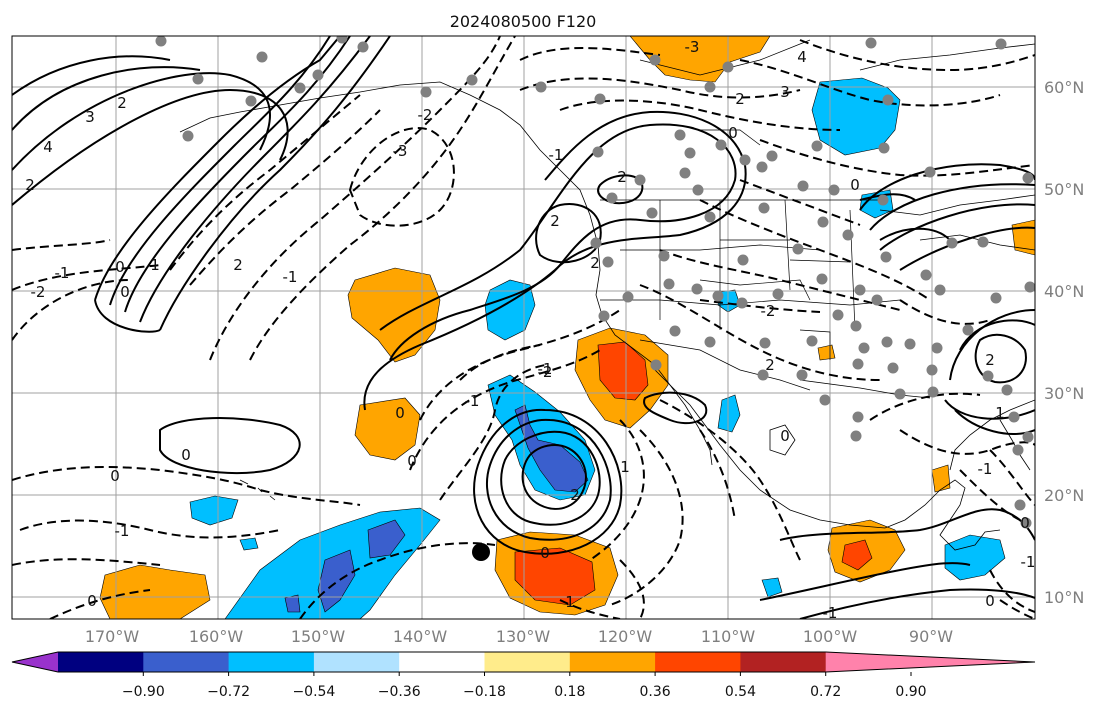  What do you see at coordinates (35, 662) in the screenshot?
I see `colorbar-extend-min` at bounding box center [35, 662].